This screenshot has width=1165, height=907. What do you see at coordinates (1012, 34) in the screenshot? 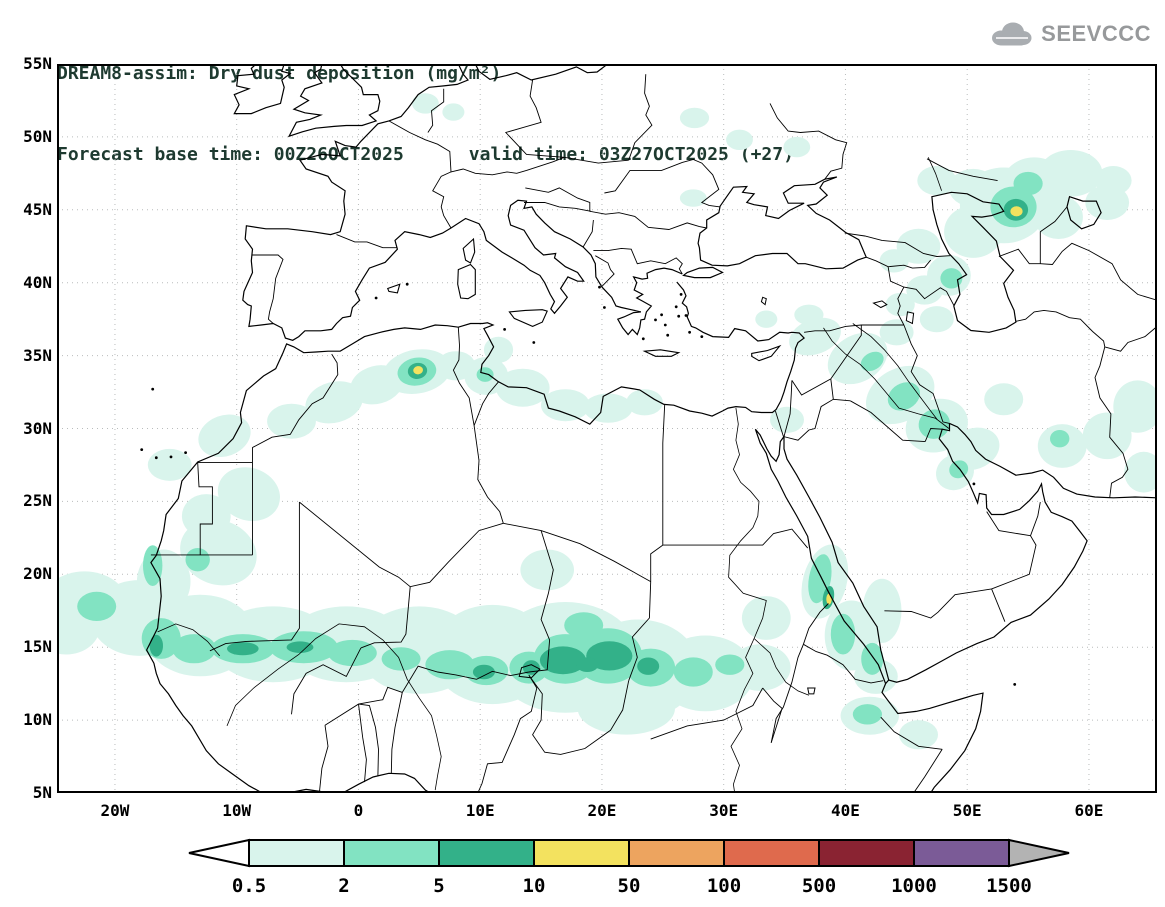
I see `cloud-logo-icon` at bounding box center [1012, 34].